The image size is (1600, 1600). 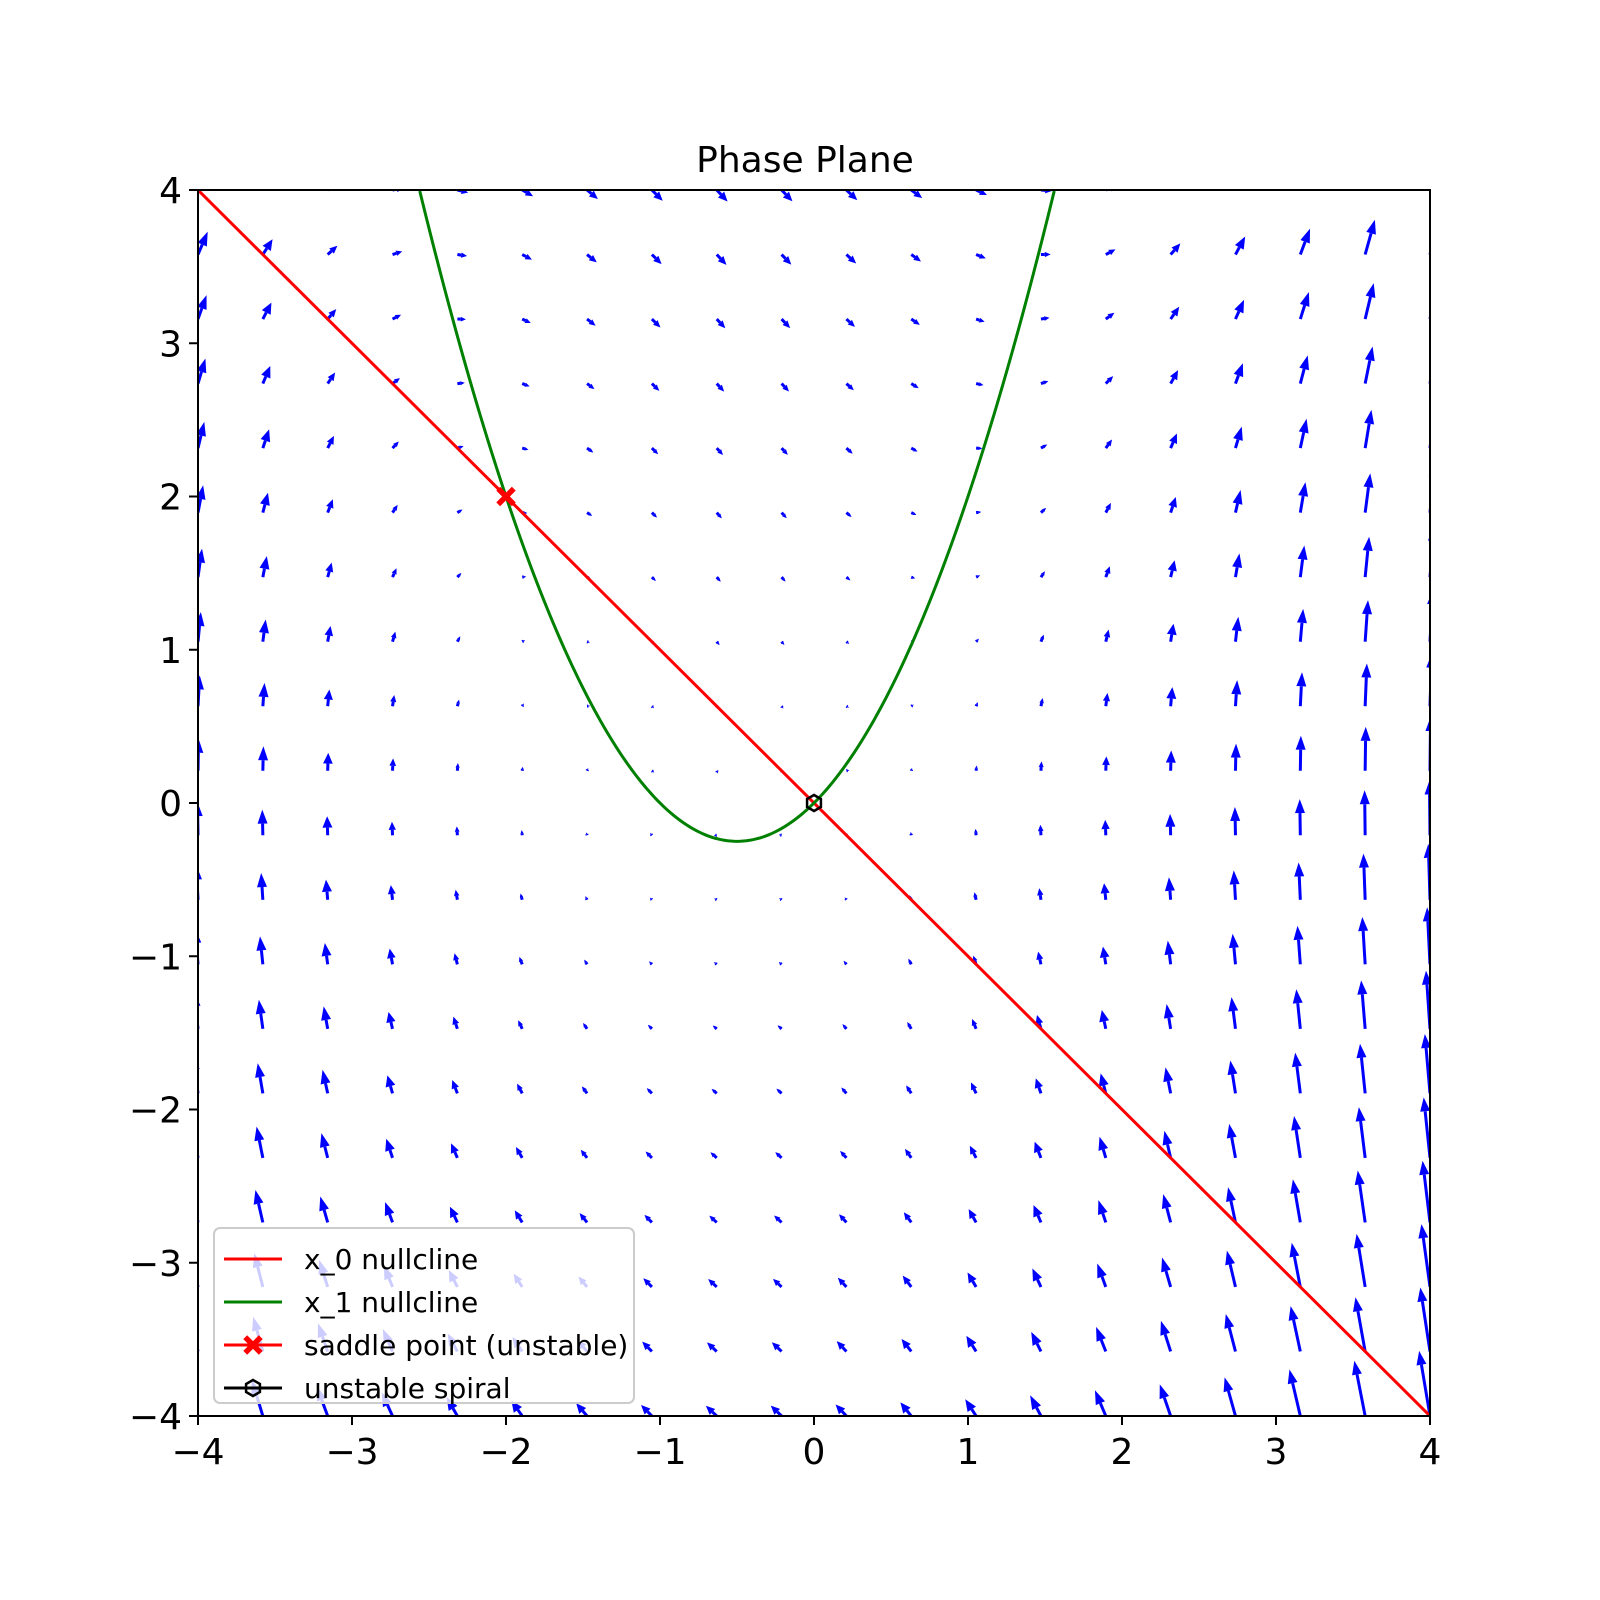 I want to click on x-tick-label: 2, so click(x=1122, y=1452).